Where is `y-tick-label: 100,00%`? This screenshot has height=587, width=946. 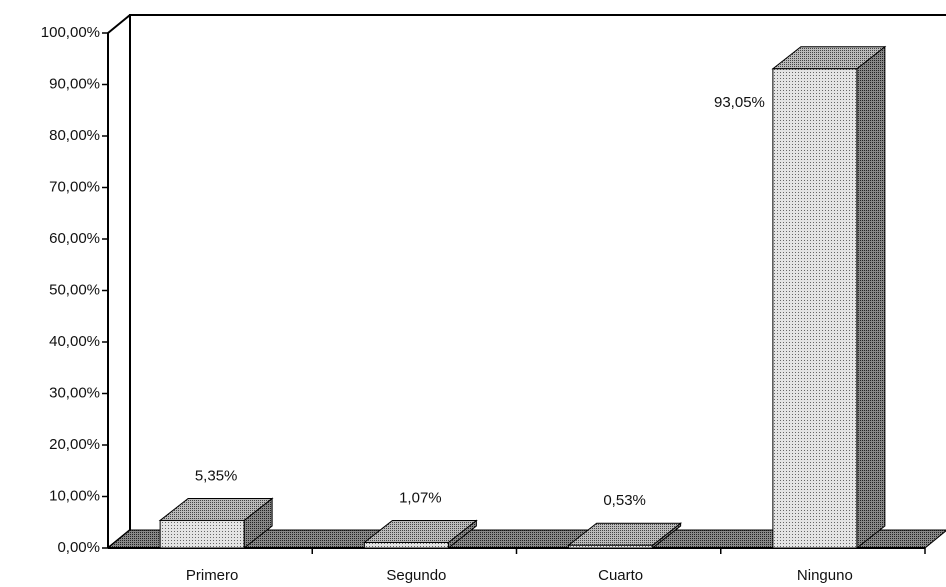
y-tick-label: 100,00% is located at coordinates (70, 32).